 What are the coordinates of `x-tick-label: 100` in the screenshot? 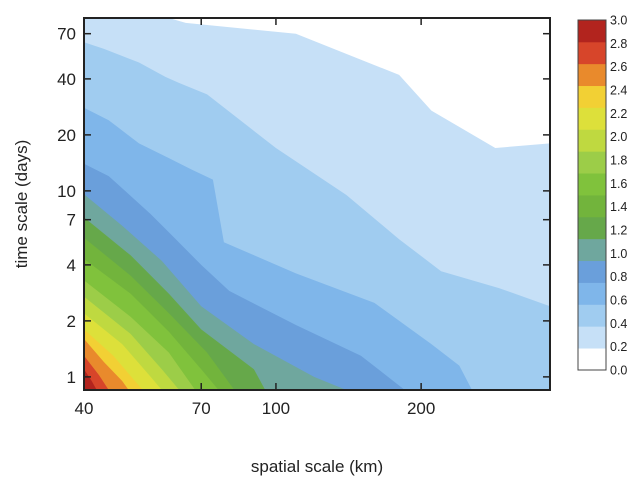 It's located at (276, 408).